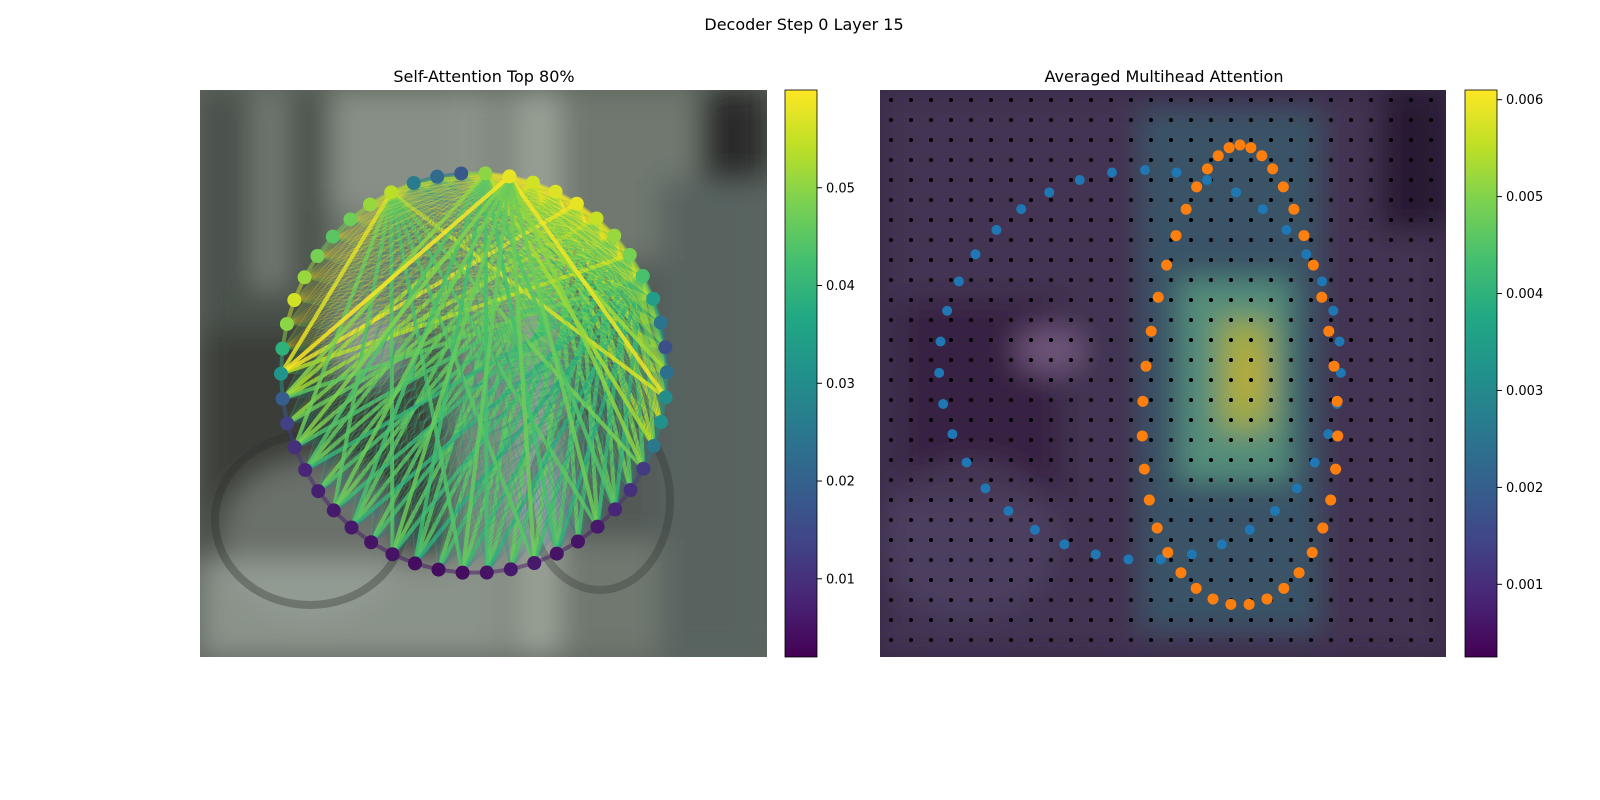 The image size is (1600, 800). What do you see at coordinates (1251, 148) in the screenshot?
I see `orange-point` at bounding box center [1251, 148].